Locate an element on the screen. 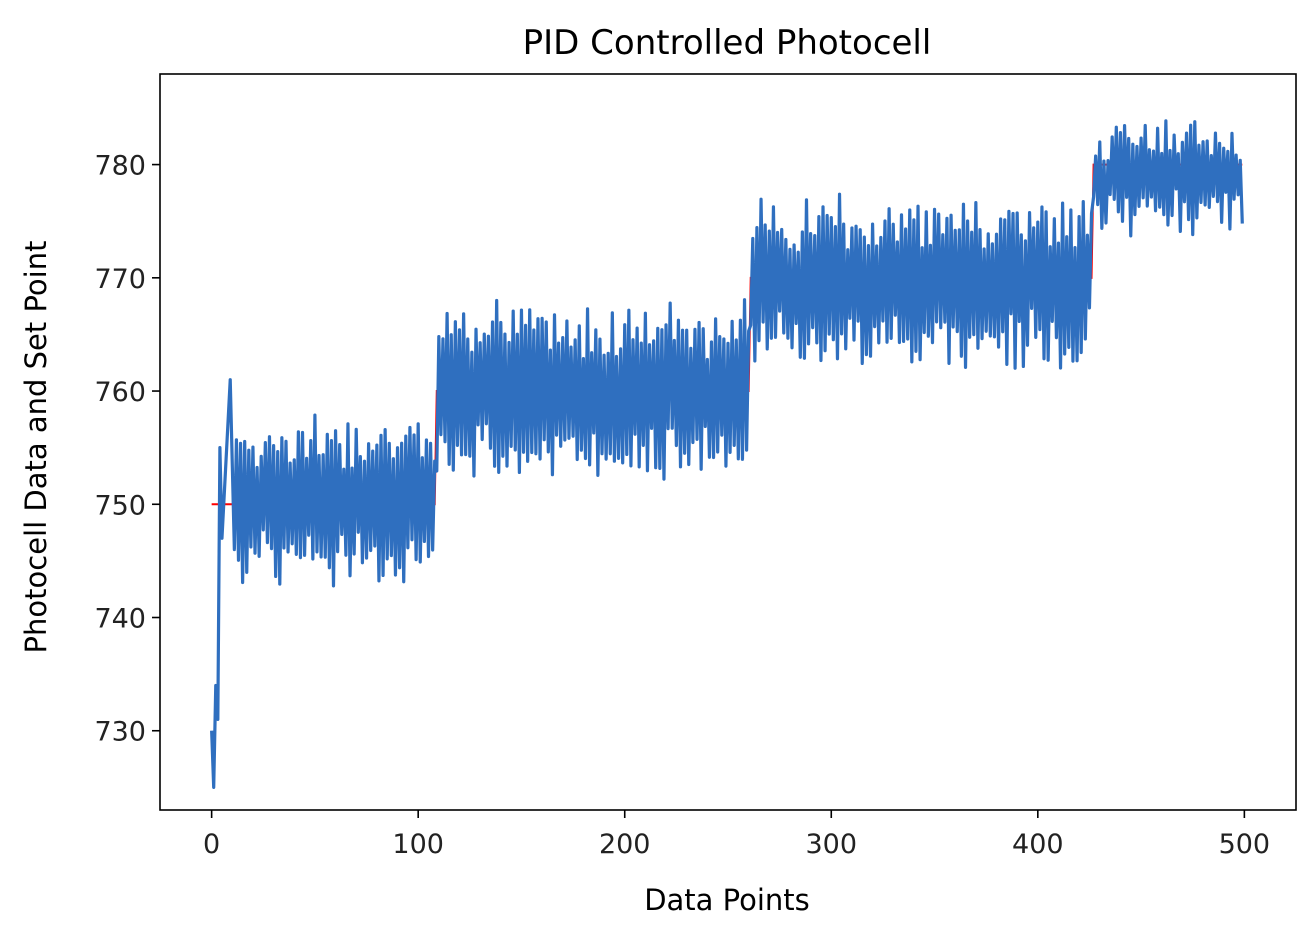 The height and width of the screenshot is (930, 1309). y-tick-label: 730 is located at coordinates (120, 732).